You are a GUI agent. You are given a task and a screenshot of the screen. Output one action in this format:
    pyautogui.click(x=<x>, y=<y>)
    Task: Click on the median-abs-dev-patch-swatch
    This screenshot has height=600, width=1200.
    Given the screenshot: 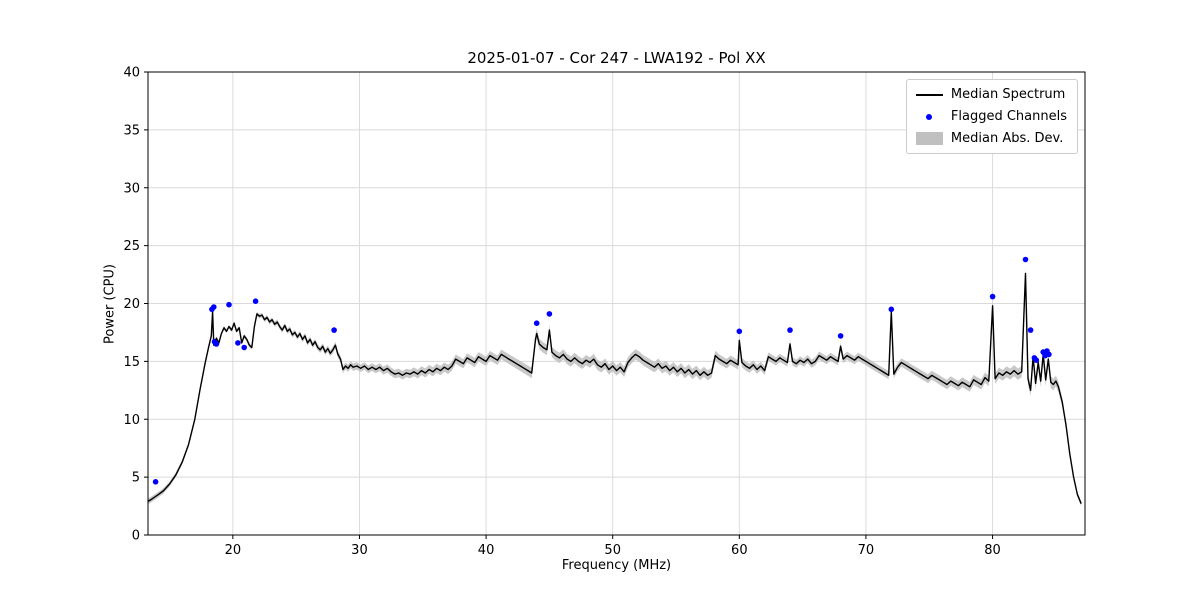 What is the action you would take?
    pyautogui.click(x=929, y=138)
    